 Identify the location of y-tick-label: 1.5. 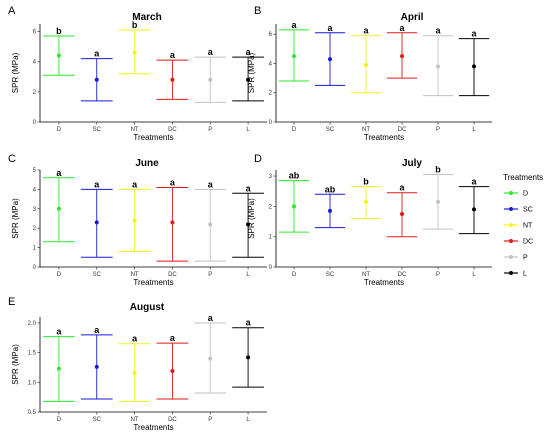
(32, 354).